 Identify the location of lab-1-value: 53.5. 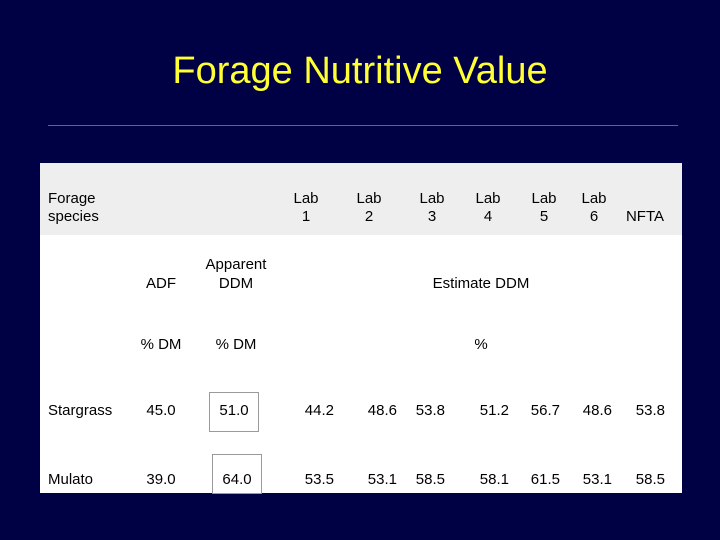
(319, 479).